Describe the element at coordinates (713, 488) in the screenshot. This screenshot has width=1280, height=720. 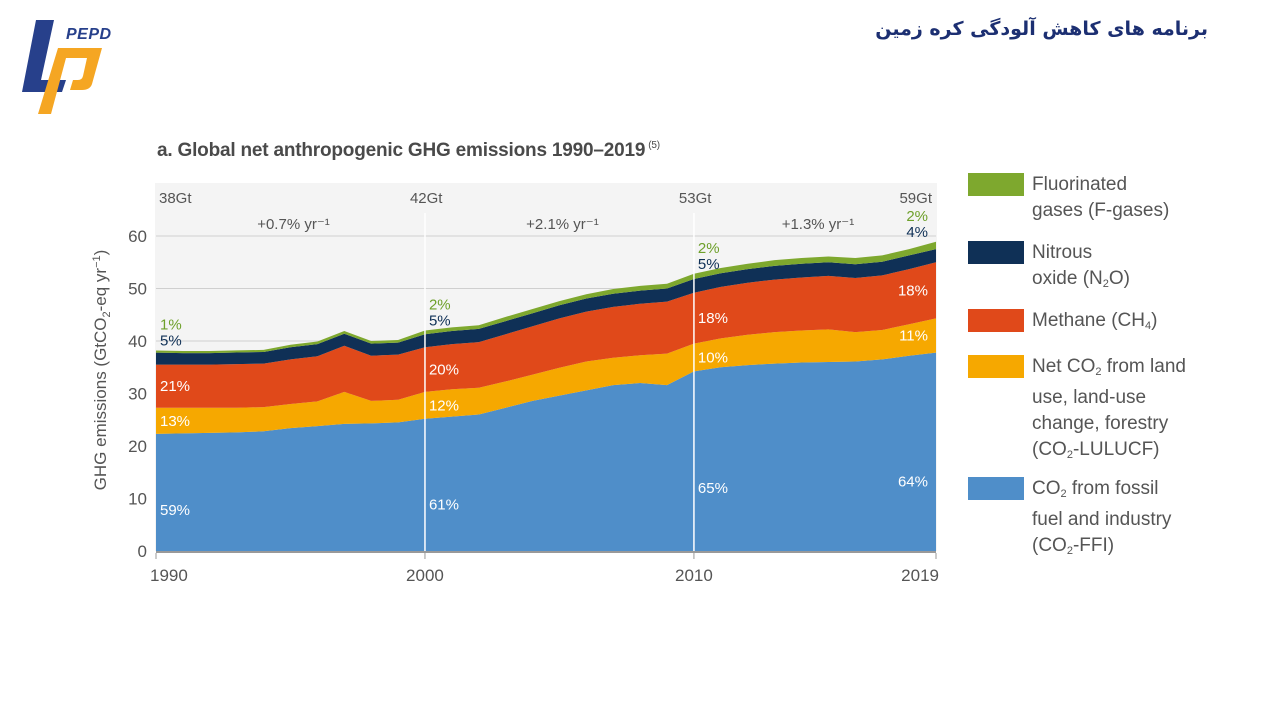
I see `share-label-ffi: 65%` at that location.